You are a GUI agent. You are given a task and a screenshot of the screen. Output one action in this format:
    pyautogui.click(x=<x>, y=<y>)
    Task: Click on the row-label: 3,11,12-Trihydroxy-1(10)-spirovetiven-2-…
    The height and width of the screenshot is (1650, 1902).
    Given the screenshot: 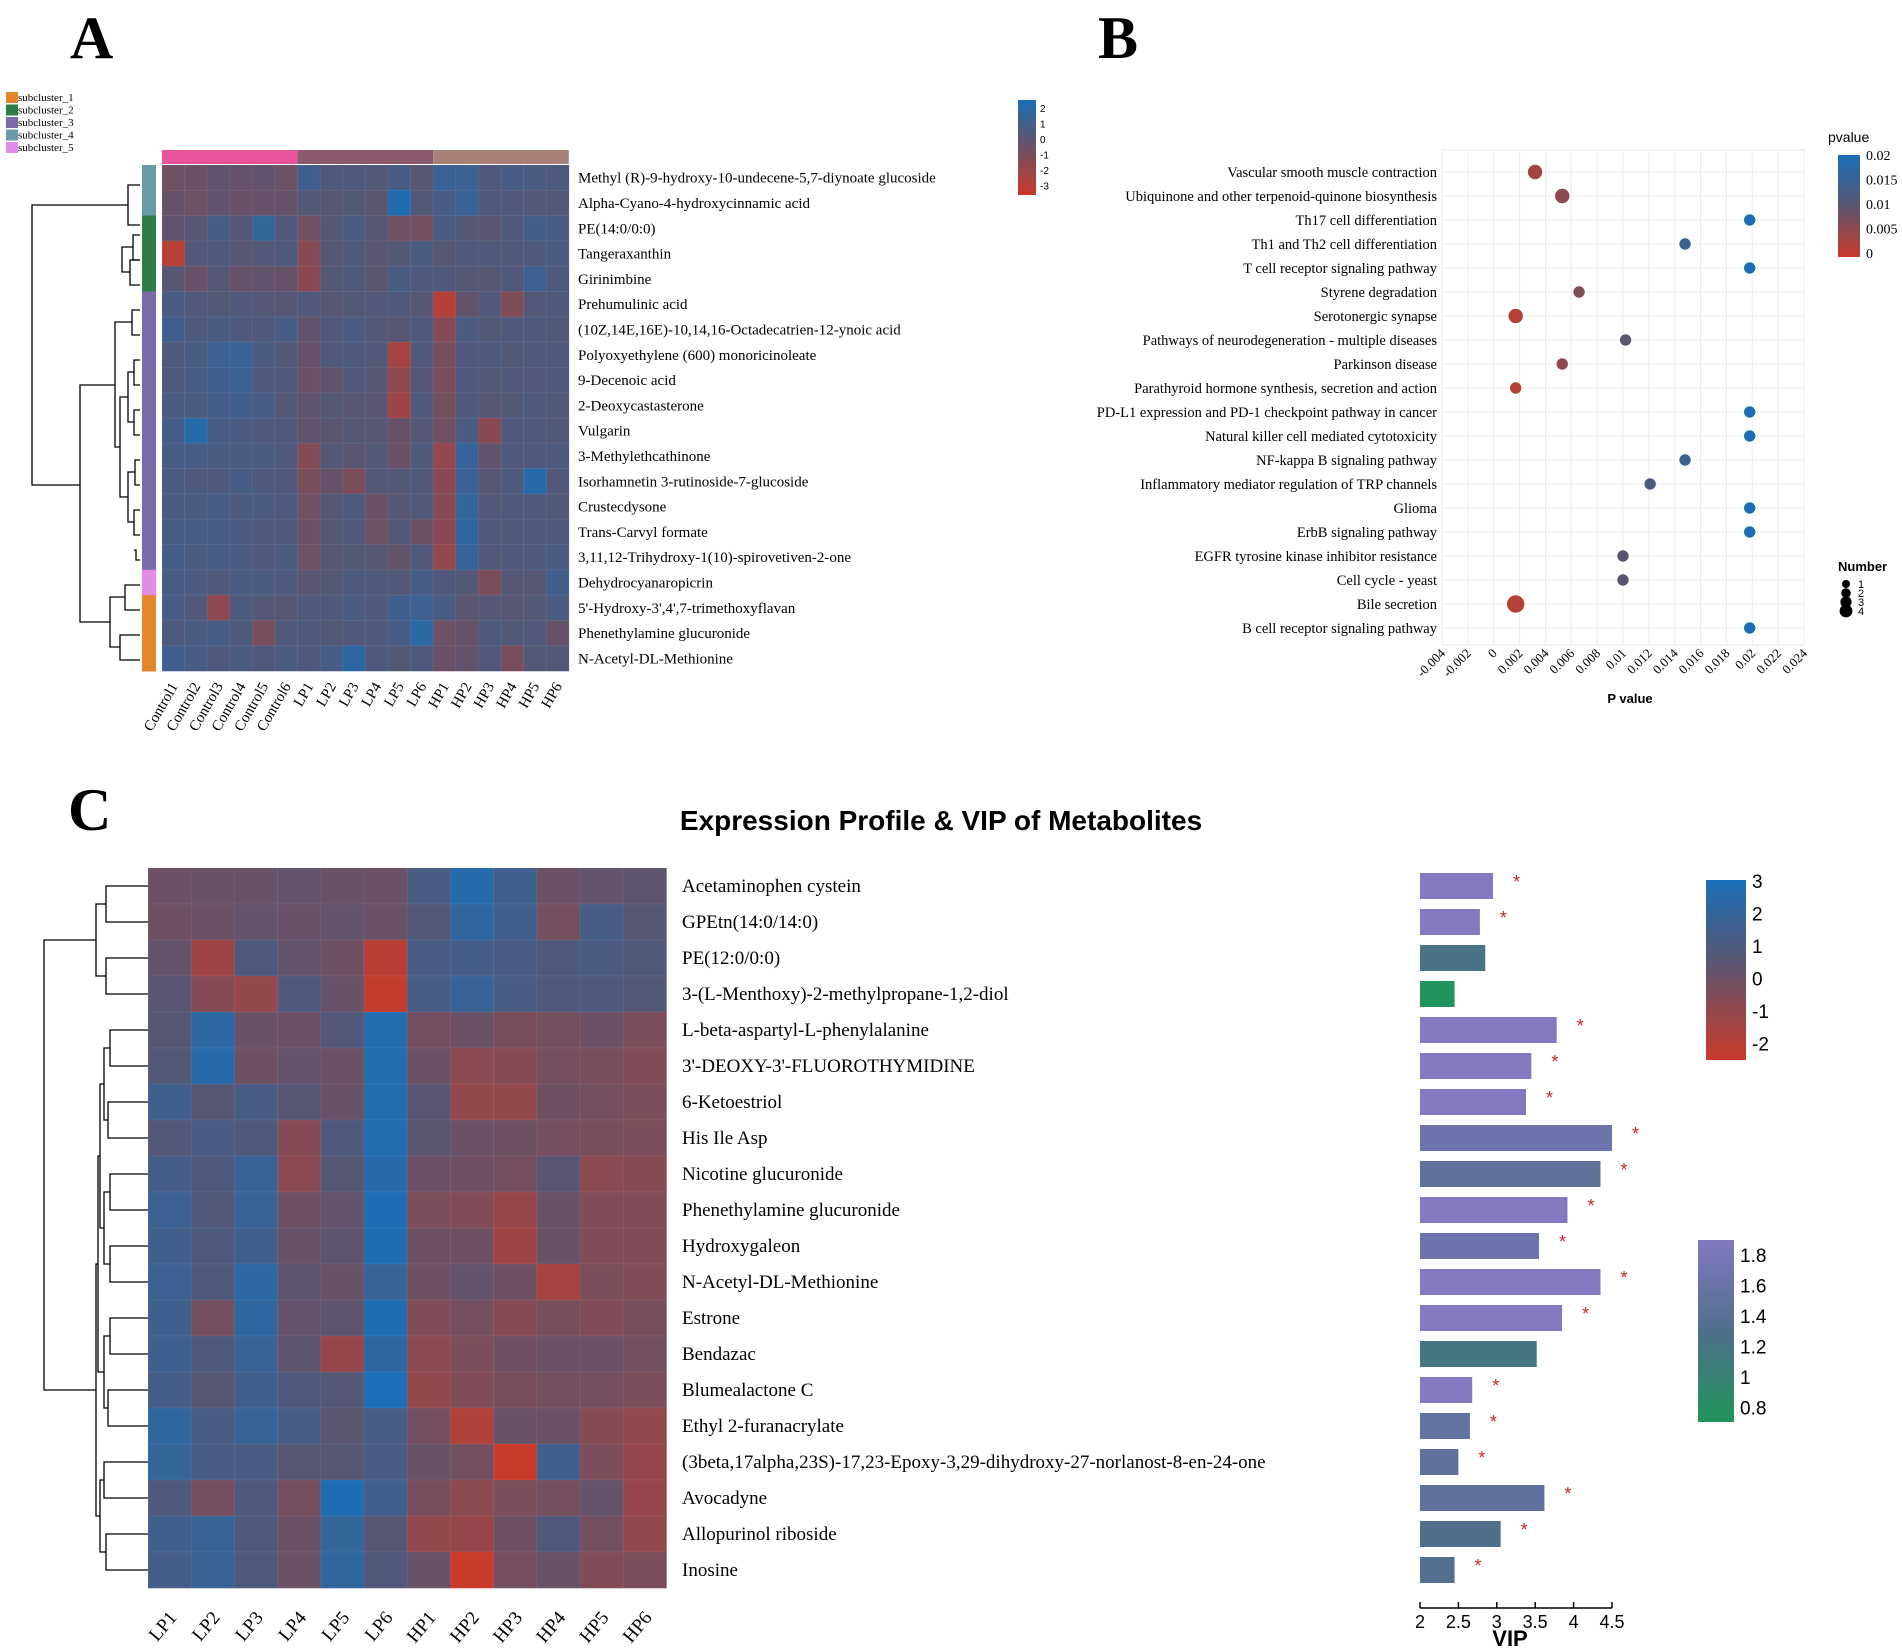 What is the action you would take?
    pyautogui.click(x=714, y=558)
    